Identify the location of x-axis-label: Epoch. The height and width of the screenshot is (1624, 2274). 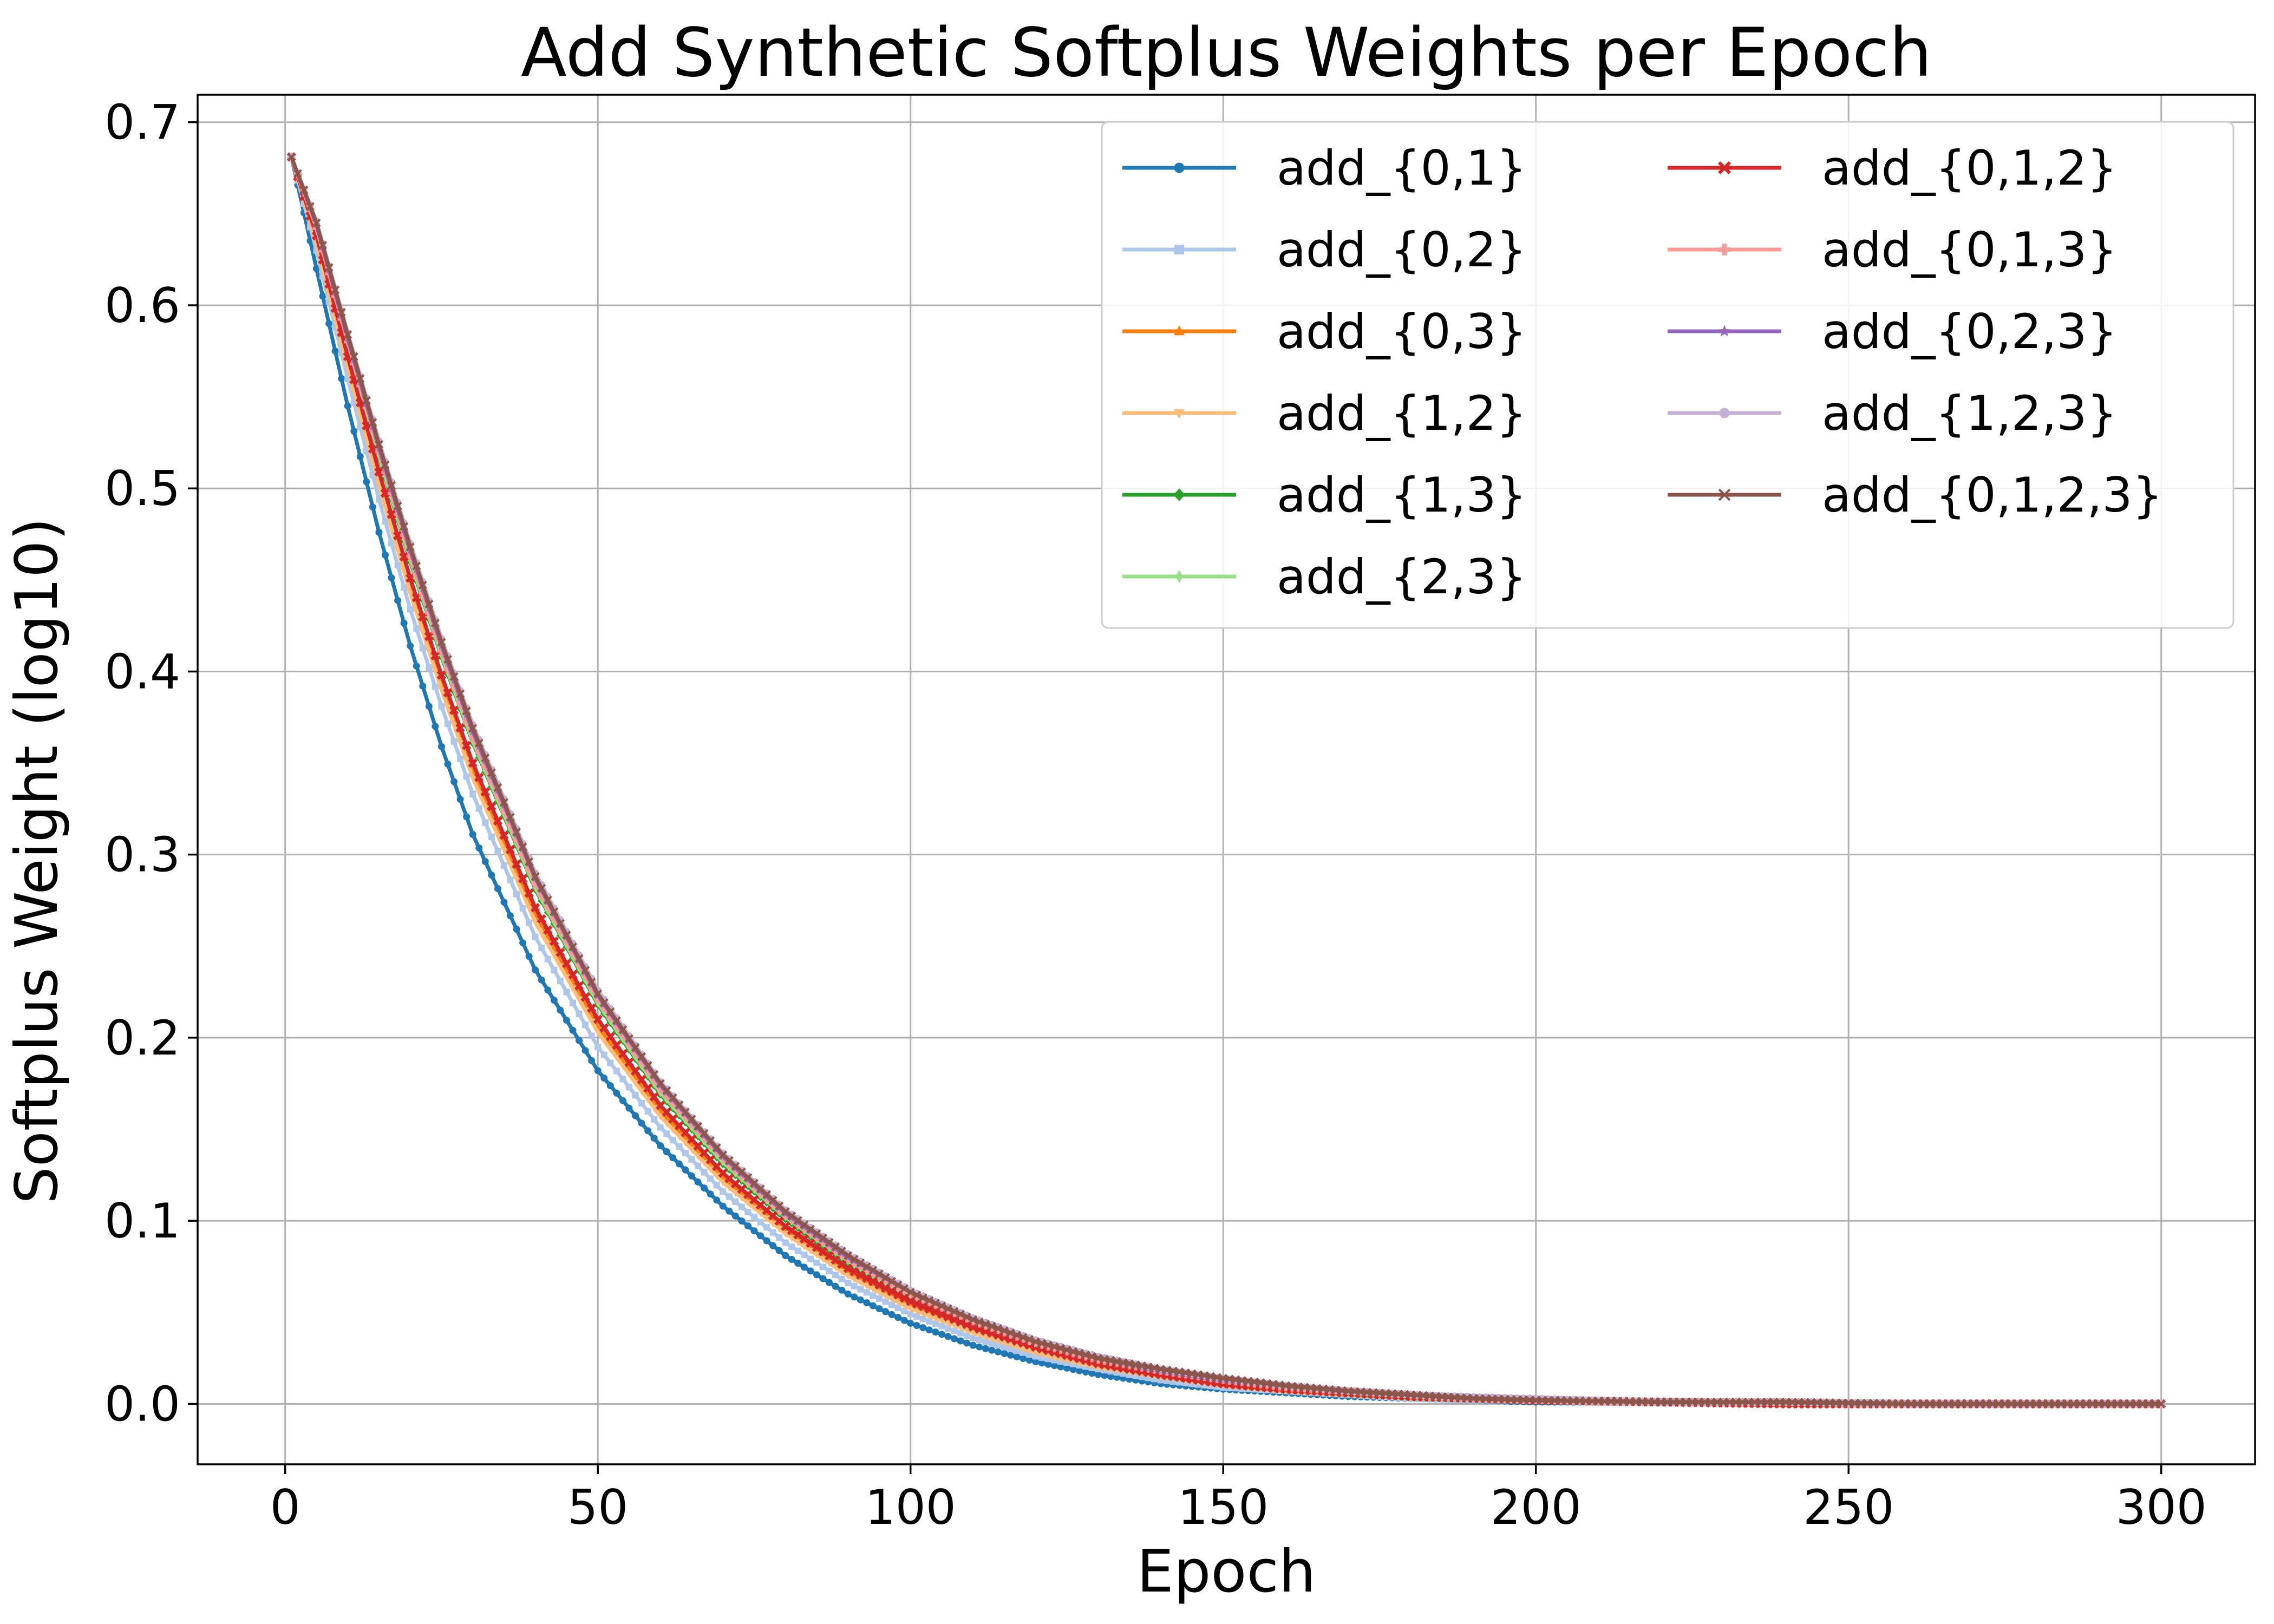
(1226, 1572).